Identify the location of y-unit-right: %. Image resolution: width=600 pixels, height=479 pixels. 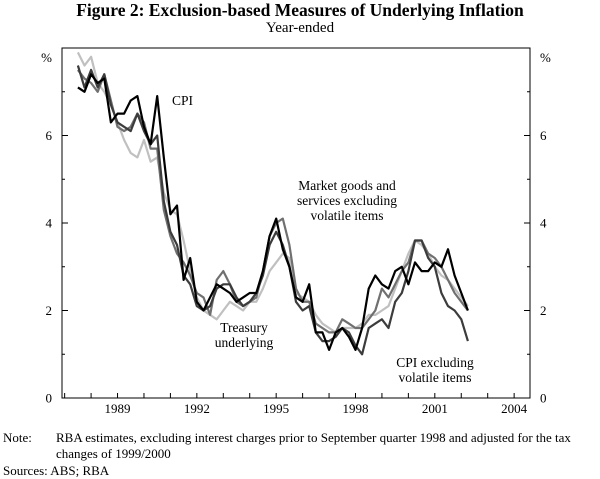
(545, 57).